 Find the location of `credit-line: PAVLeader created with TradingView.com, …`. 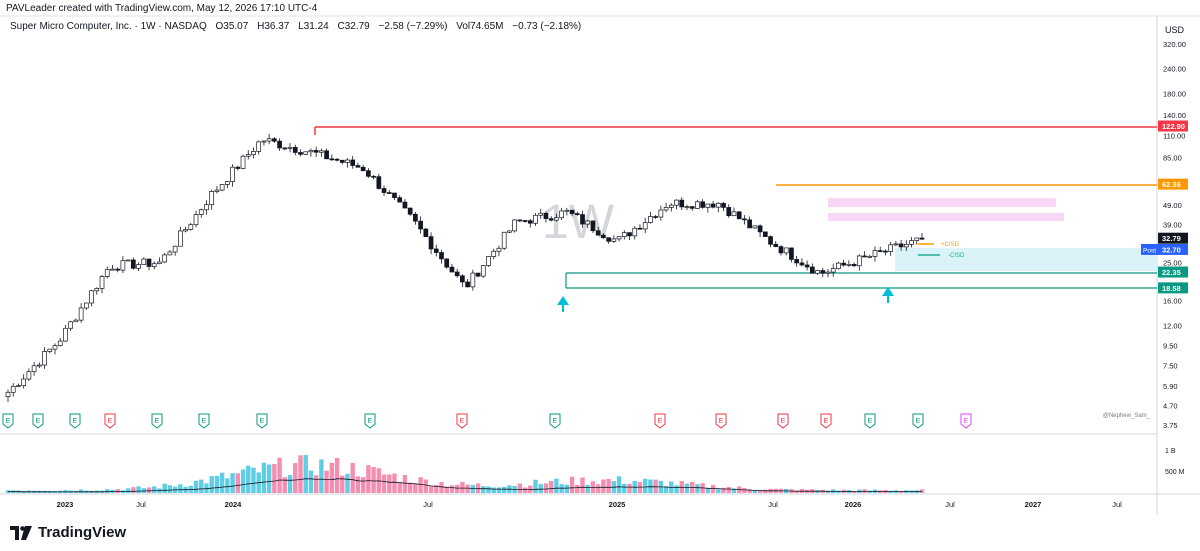

credit-line: PAVLeader created with TradingView.com, … is located at coordinates (162, 8).